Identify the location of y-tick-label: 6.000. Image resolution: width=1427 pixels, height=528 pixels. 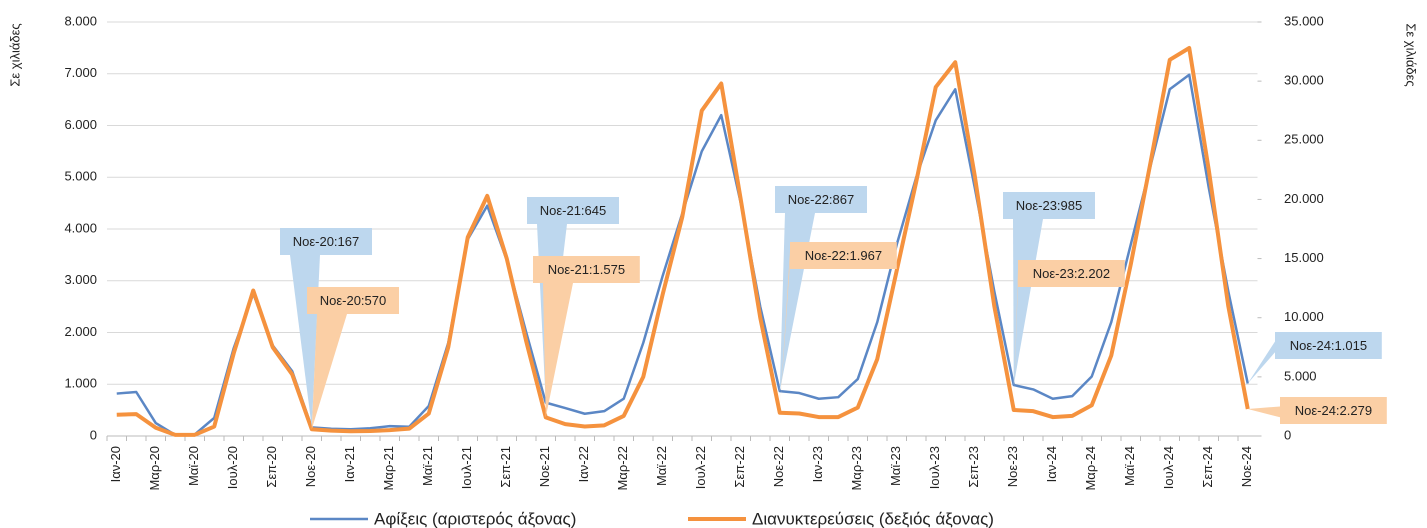
(80, 124).